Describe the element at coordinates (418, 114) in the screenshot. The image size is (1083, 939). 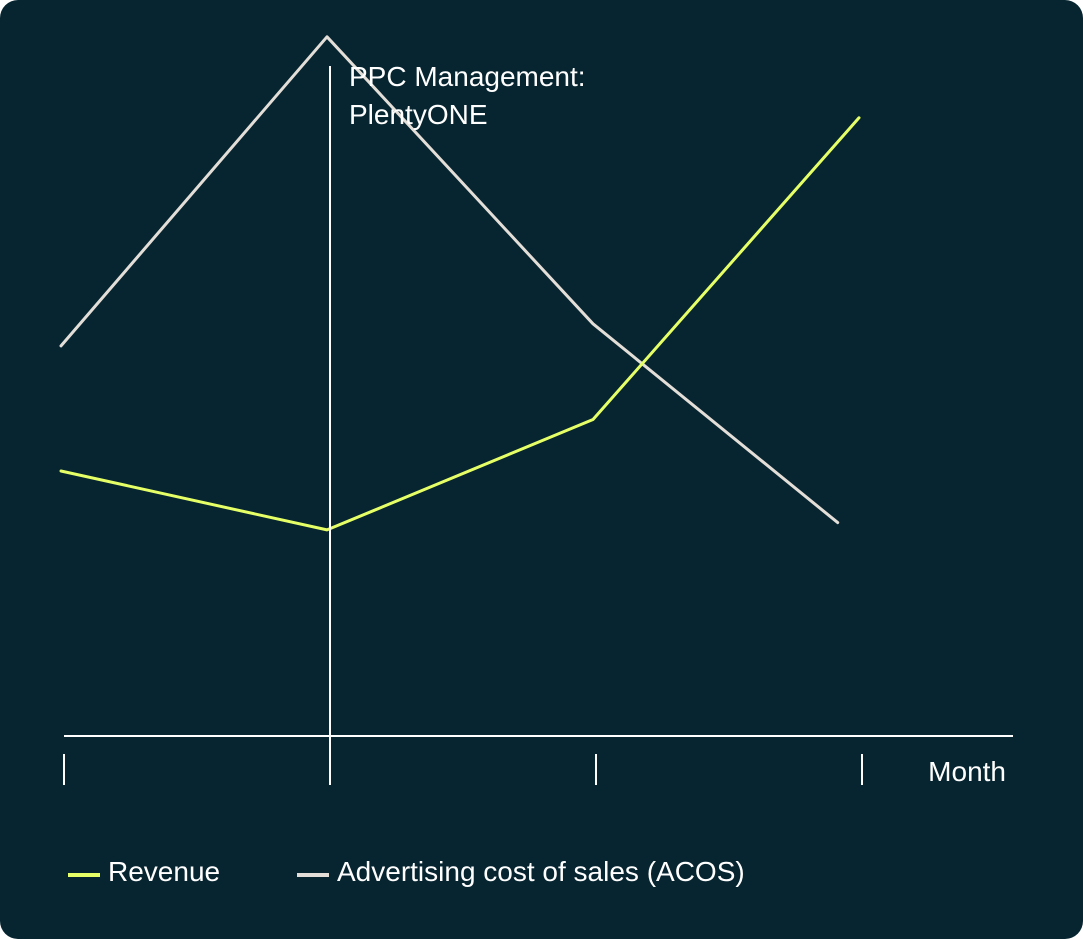
I see `annotation-label-line-2: PlentyONE` at that location.